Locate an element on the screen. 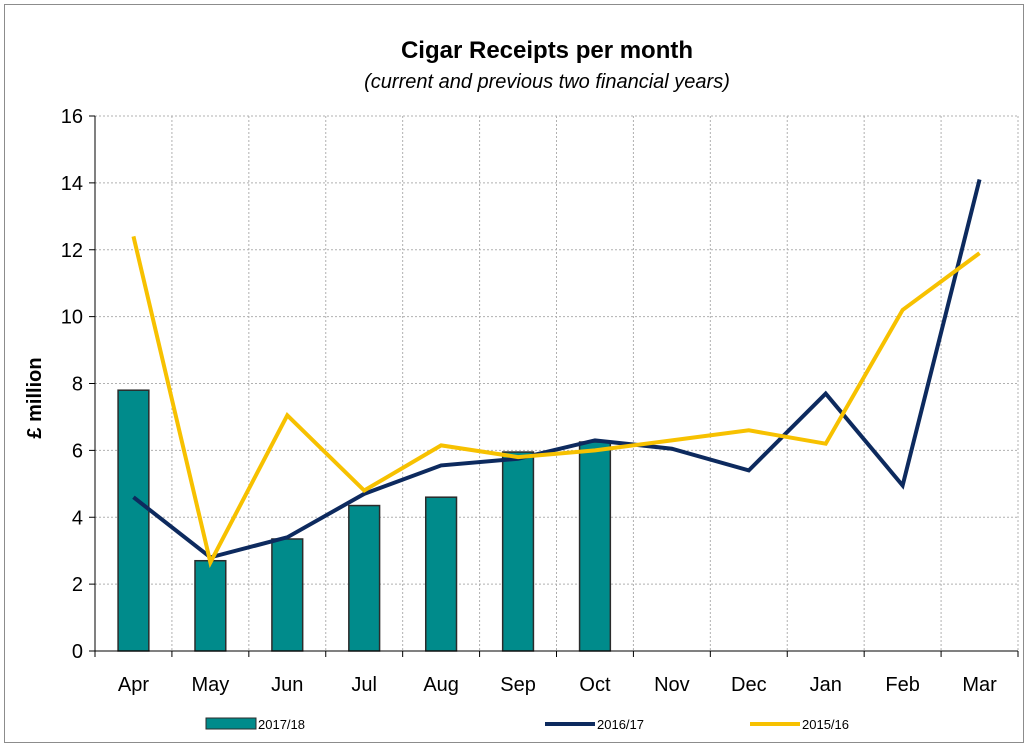 The image size is (1030, 747). y-tick-label: 6 is located at coordinates (77, 451).